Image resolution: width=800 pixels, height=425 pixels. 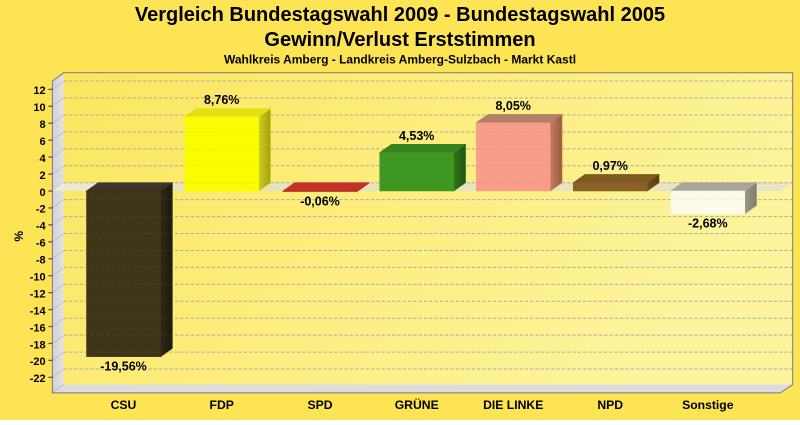 I want to click on svg-text: 10, so click(x=39, y=108).